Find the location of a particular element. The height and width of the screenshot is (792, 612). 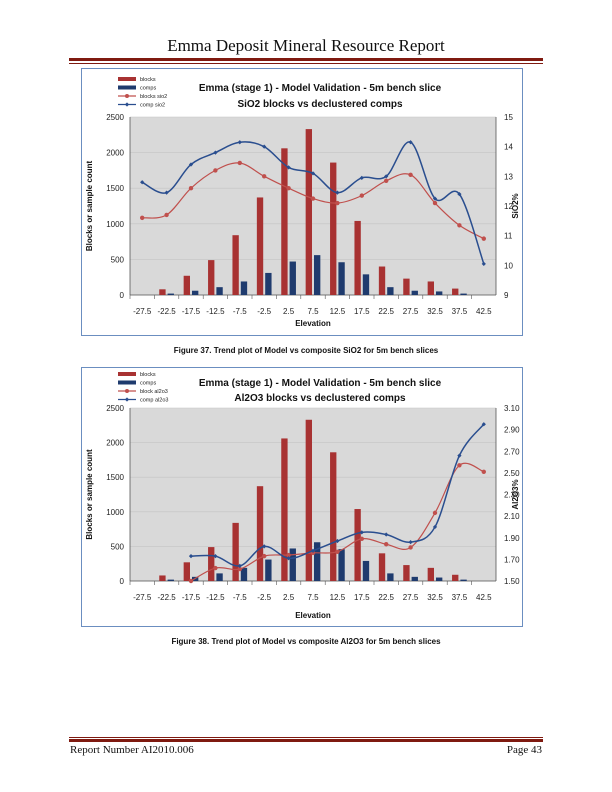

y-tick-label: 2000 is located at coordinates (115, 443).